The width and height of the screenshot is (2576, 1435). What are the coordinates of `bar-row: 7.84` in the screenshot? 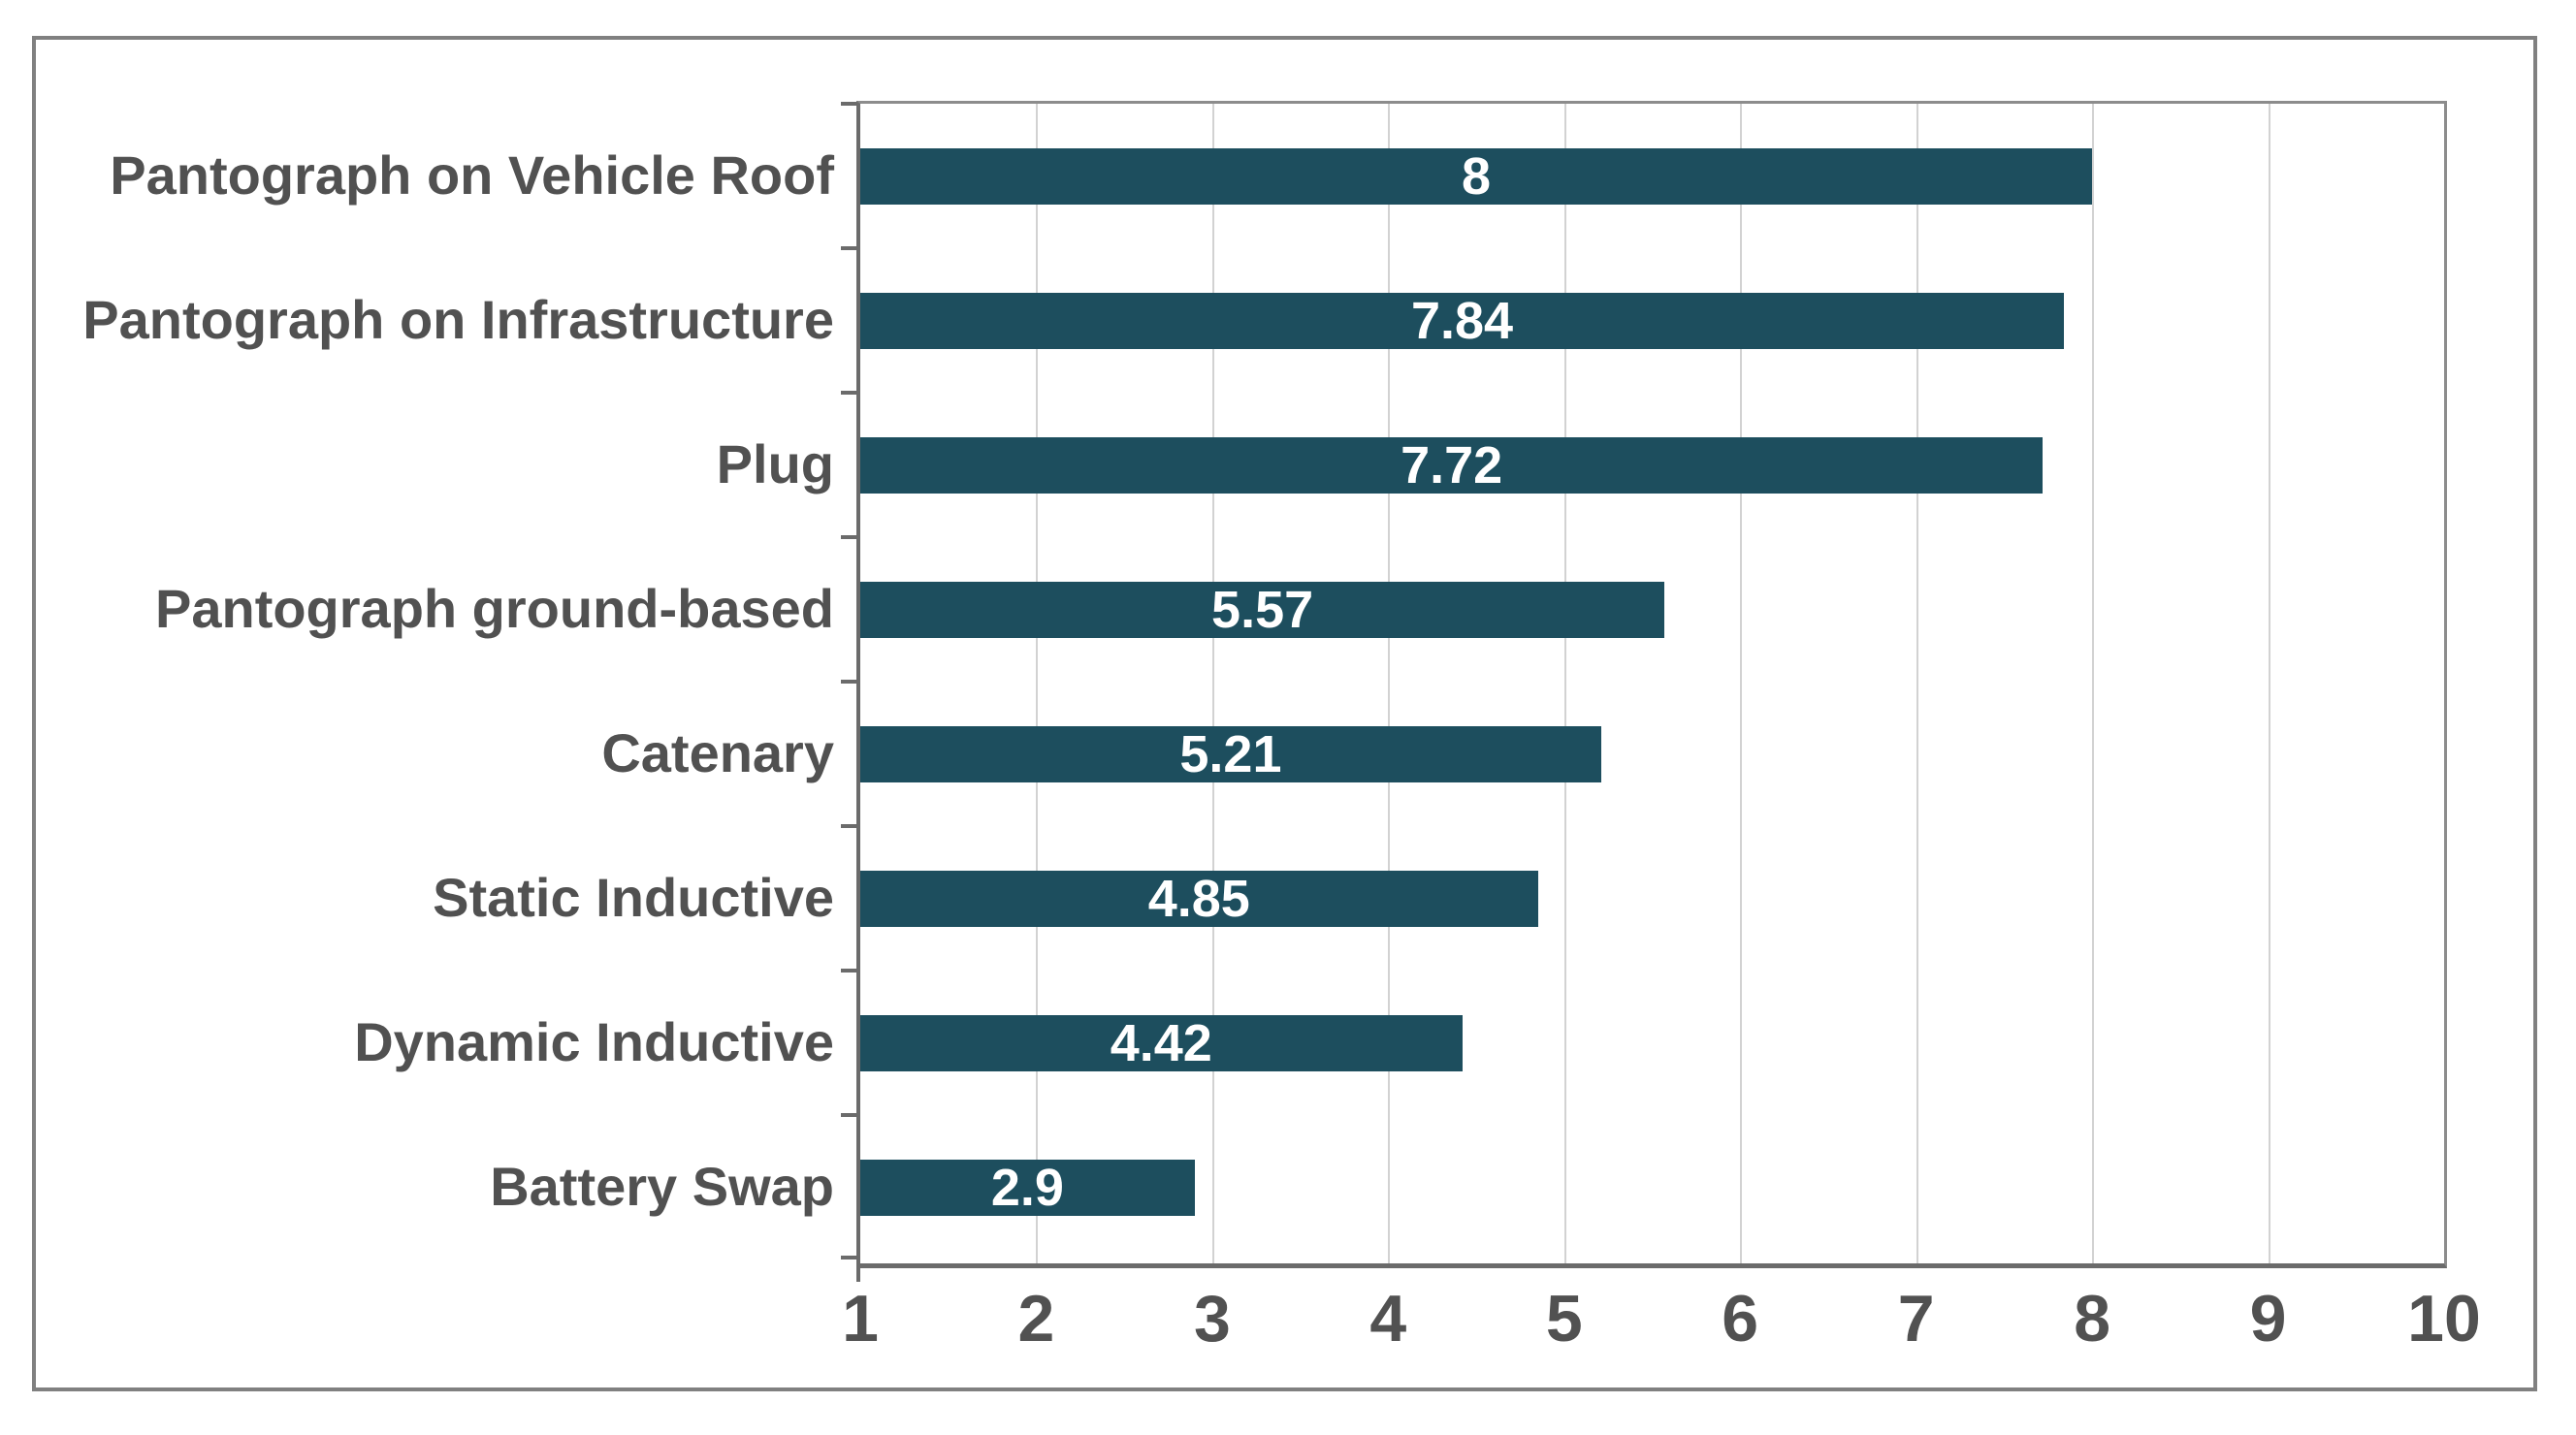 It's located at (1652, 321).